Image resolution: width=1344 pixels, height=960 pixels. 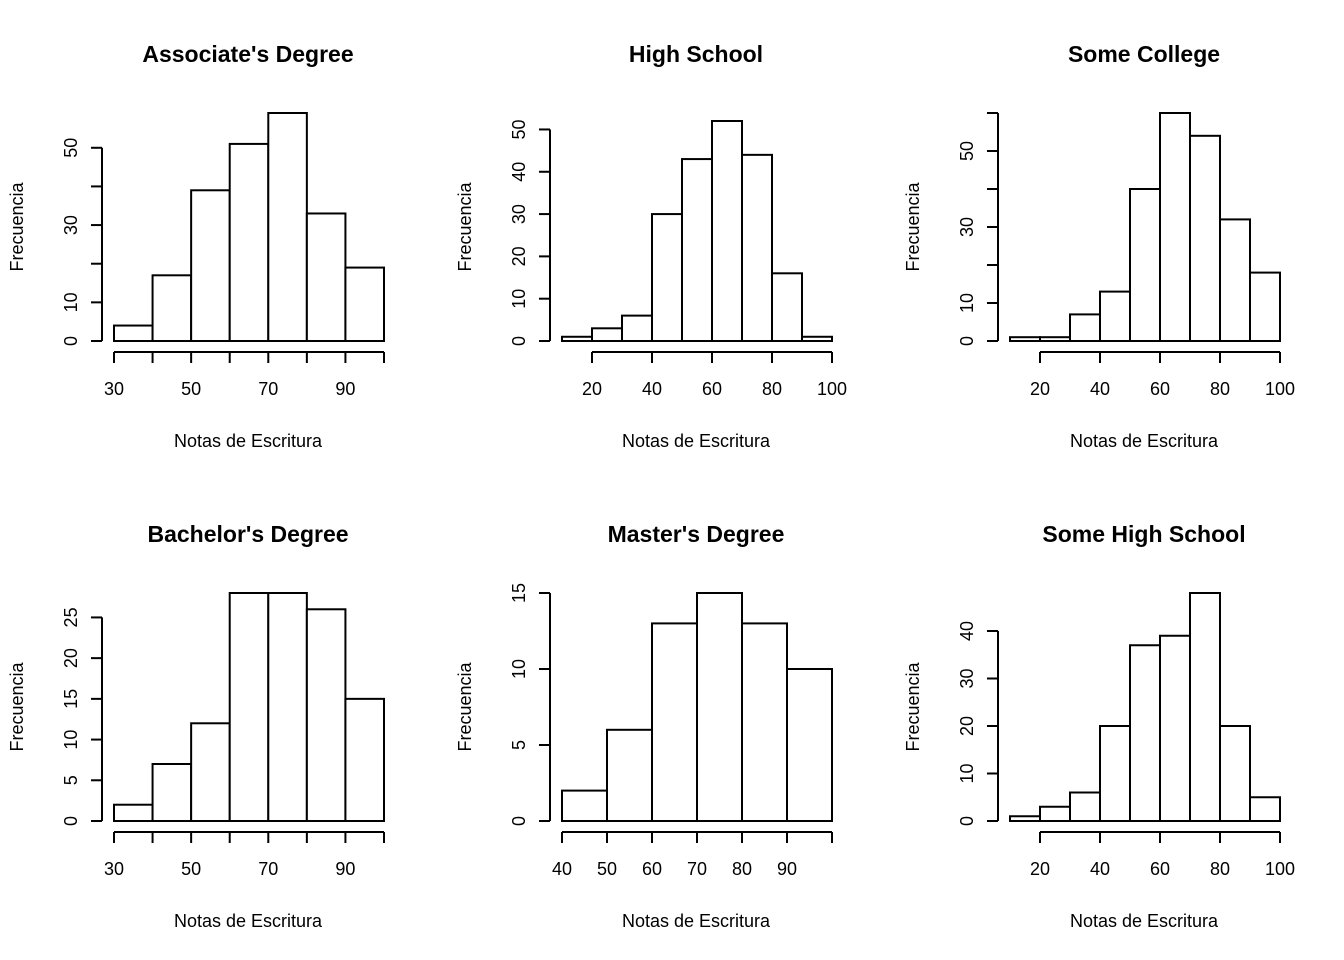 What do you see at coordinates (1143, 534) in the screenshot?
I see `panel-title: Some High School` at bounding box center [1143, 534].